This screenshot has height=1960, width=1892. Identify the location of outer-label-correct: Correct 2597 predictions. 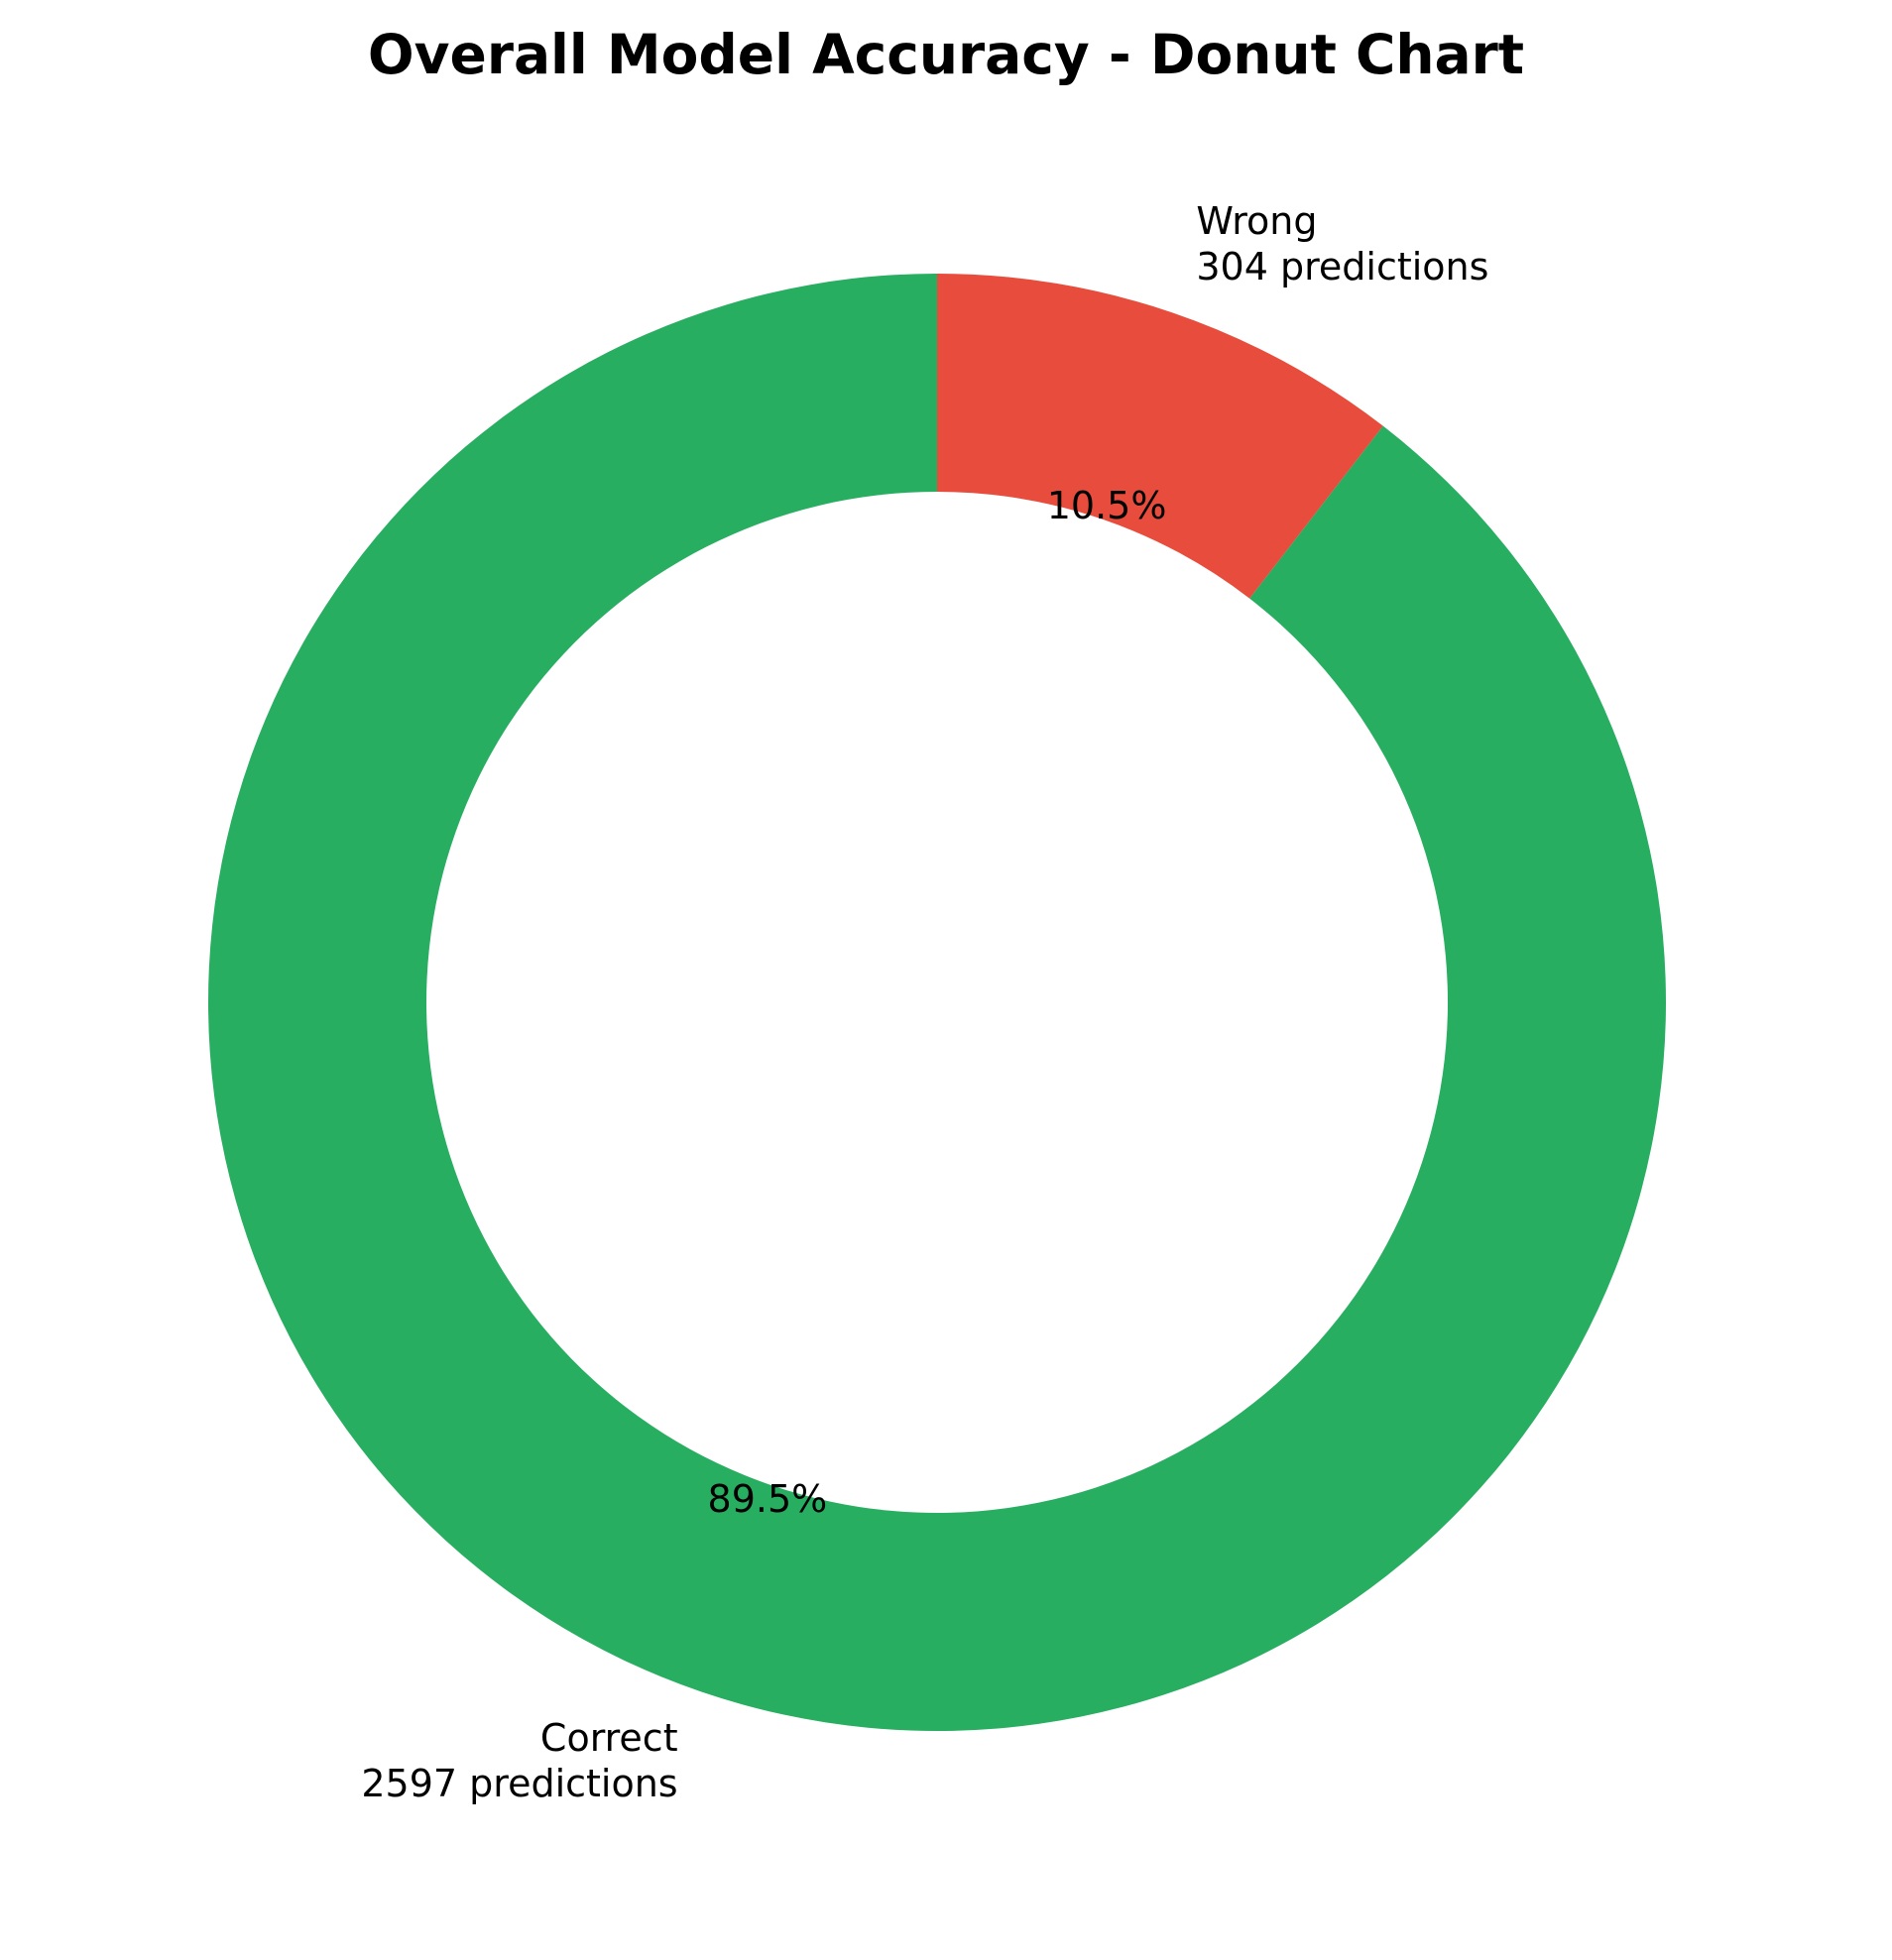
(519, 1760).